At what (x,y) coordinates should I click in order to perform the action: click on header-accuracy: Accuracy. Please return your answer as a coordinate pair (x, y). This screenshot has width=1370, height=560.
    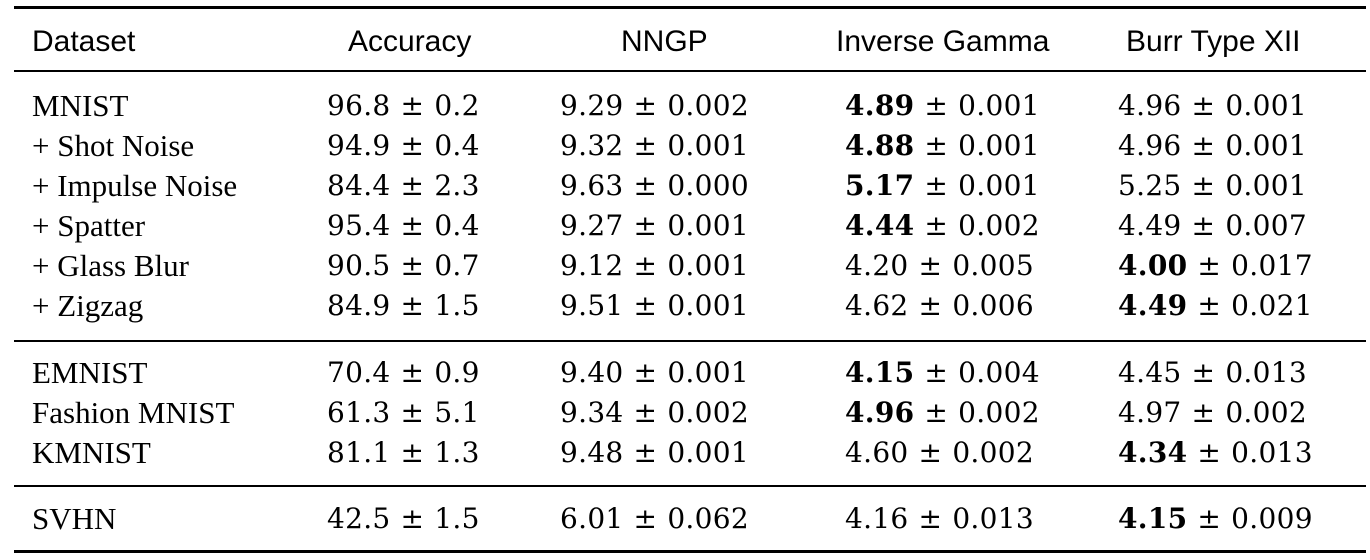
    Looking at the image, I should click on (410, 41).